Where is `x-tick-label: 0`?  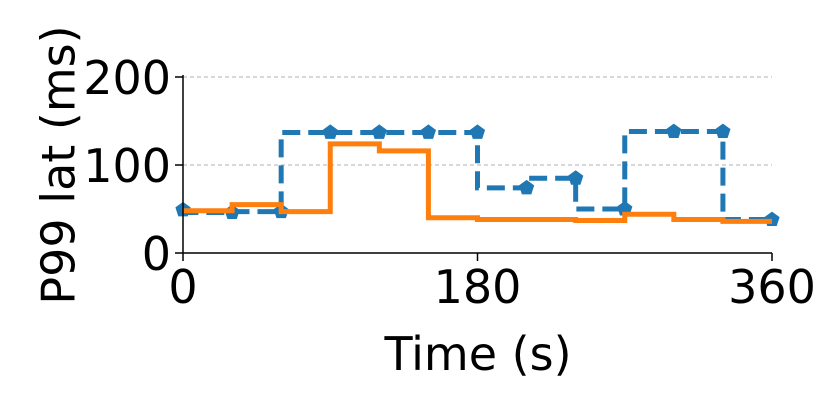 x-tick-label: 0 is located at coordinates (182, 287).